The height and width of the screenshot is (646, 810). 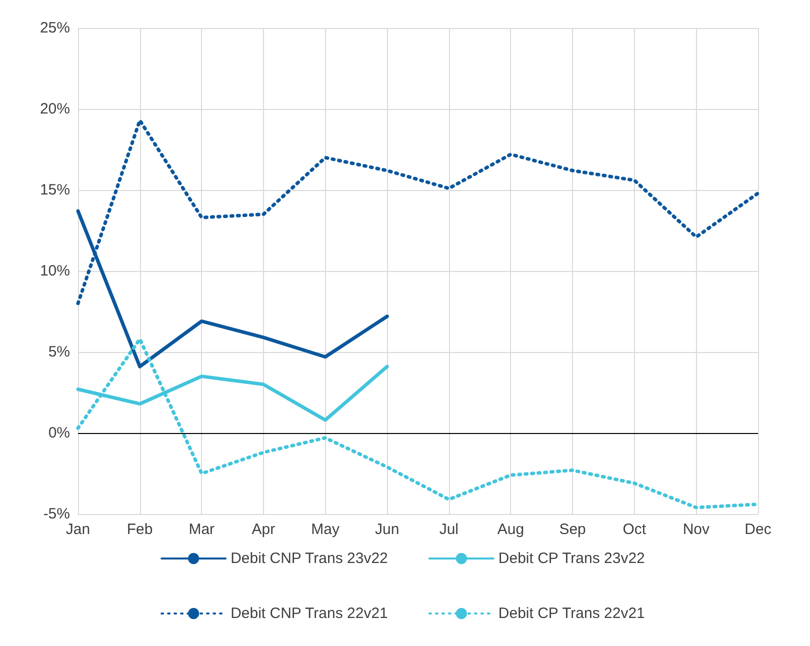 I want to click on x-tick-label: Jul, so click(x=449, y=529).